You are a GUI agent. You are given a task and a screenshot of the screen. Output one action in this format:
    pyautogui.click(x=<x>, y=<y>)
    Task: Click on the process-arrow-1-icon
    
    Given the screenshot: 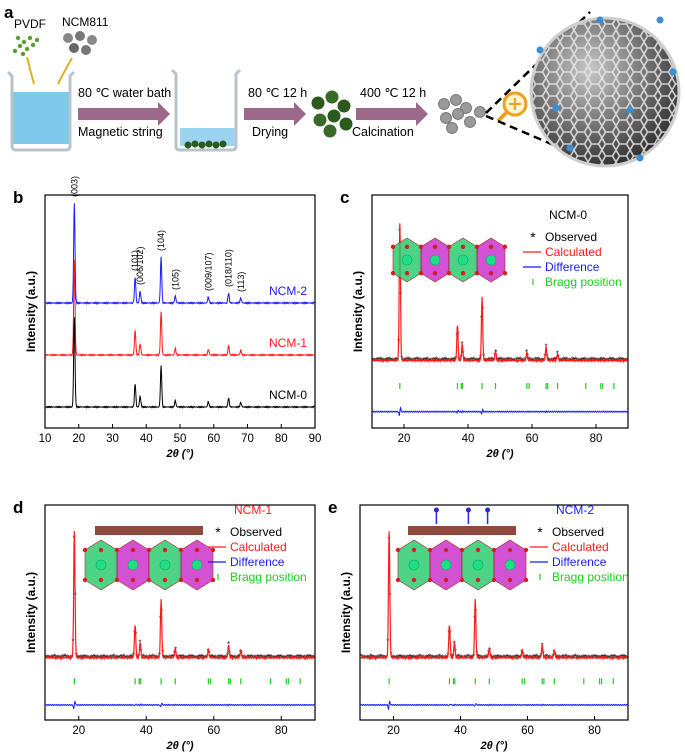 What is the action you would take?
    pyautogui.click(x=124, y=114)
    